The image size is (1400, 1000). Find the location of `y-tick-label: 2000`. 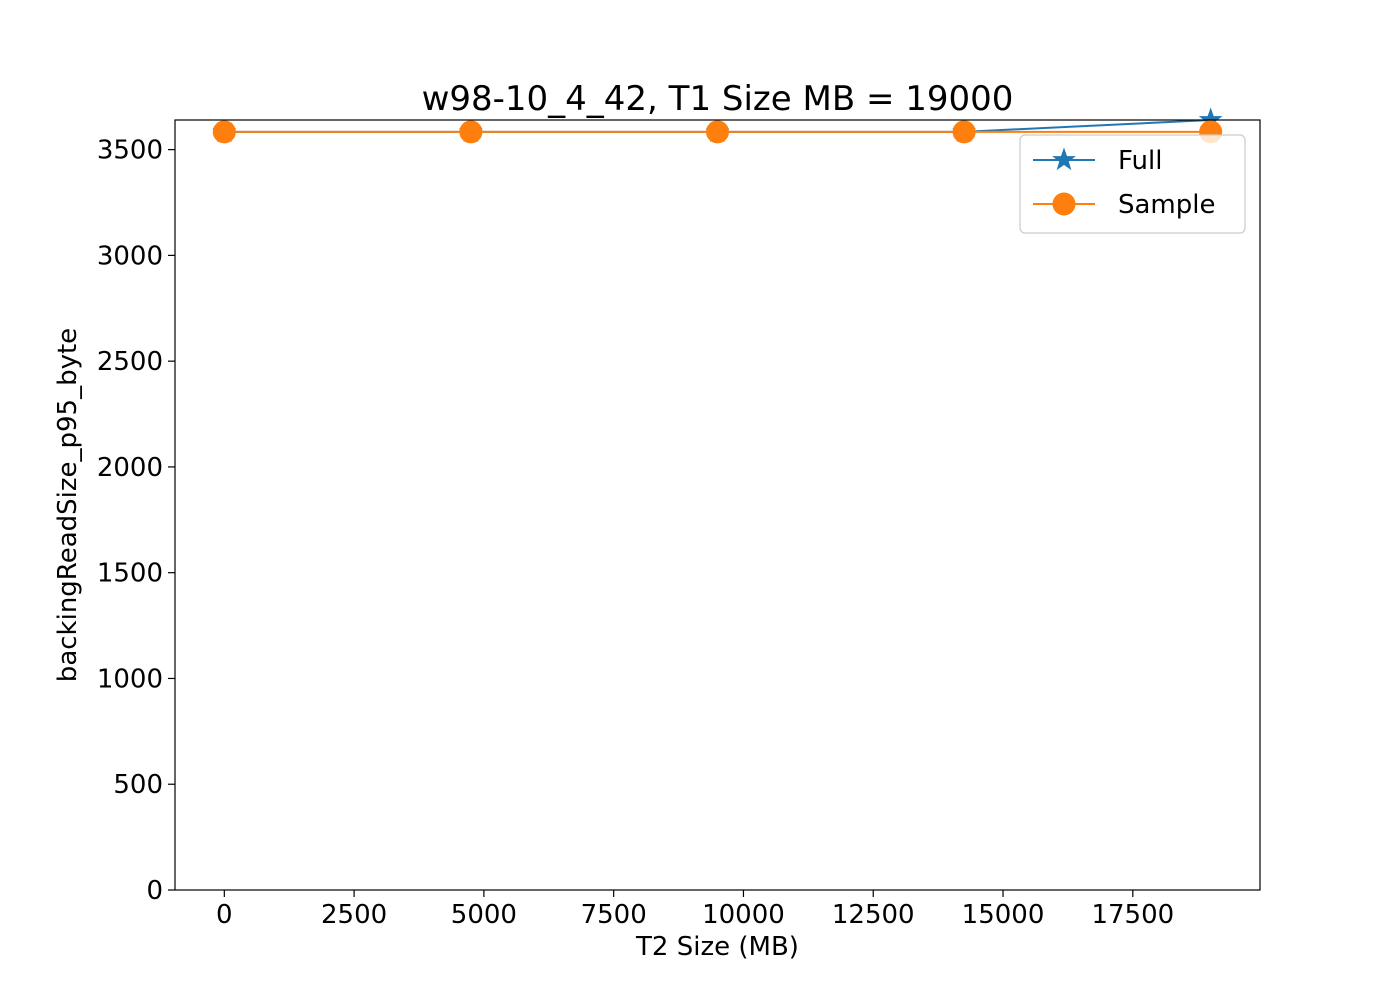

y-tick-label: 2000 is located at coordinates (130, 468).